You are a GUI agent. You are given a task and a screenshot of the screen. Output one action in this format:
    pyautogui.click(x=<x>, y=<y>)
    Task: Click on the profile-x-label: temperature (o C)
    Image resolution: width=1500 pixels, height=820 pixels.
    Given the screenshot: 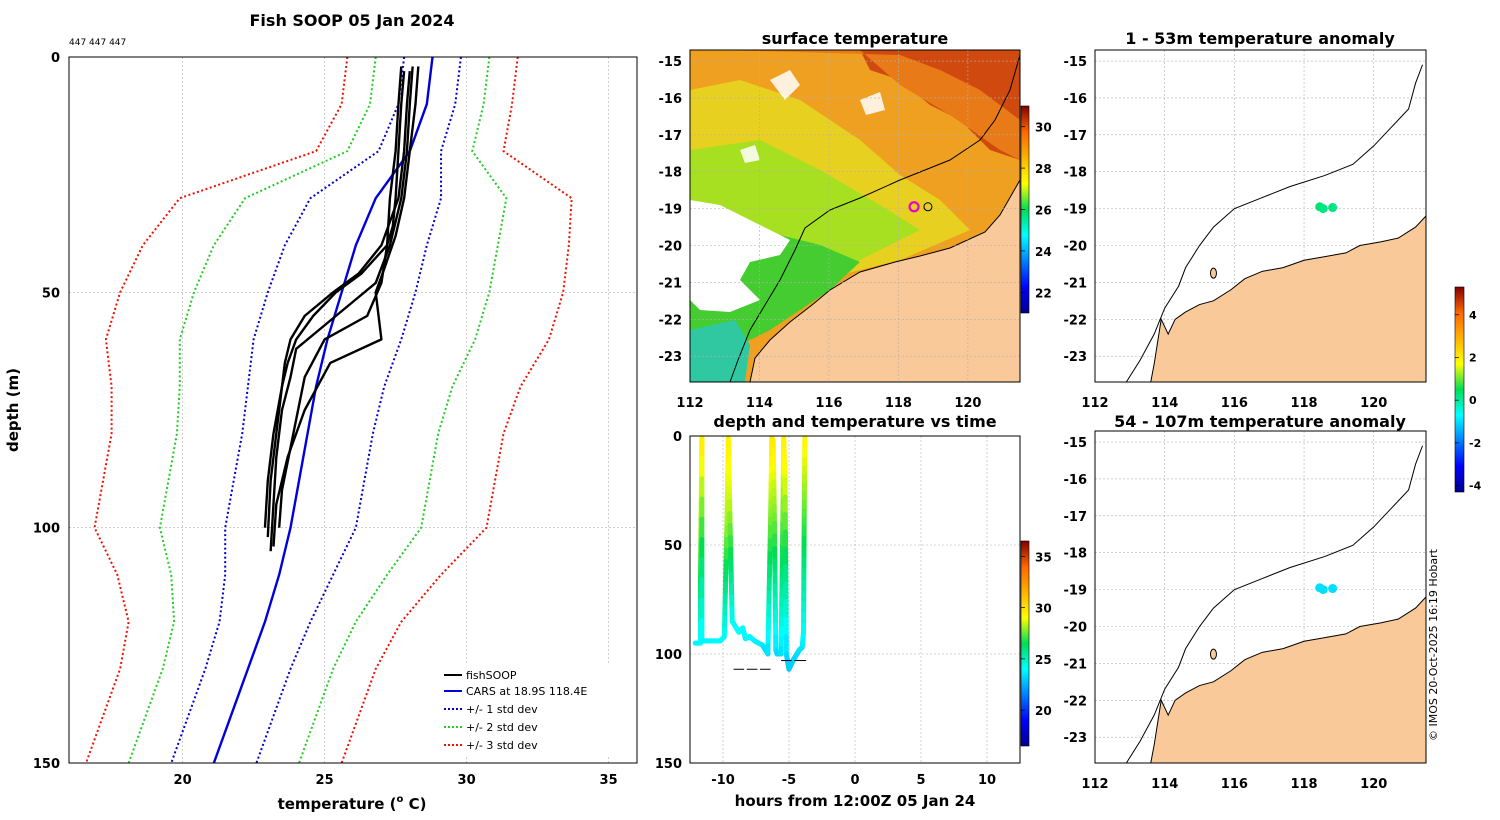 What is the action you would take?
    pyautogui.click(x=352, y=803)
    